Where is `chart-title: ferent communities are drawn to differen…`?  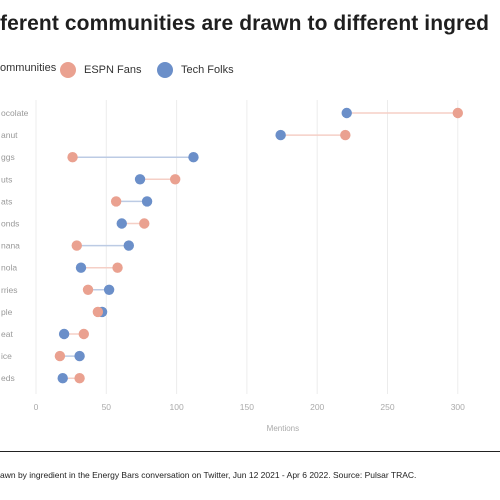 chart-title: ferent communities are drawn to differen… is located at coordinates (245, 23).